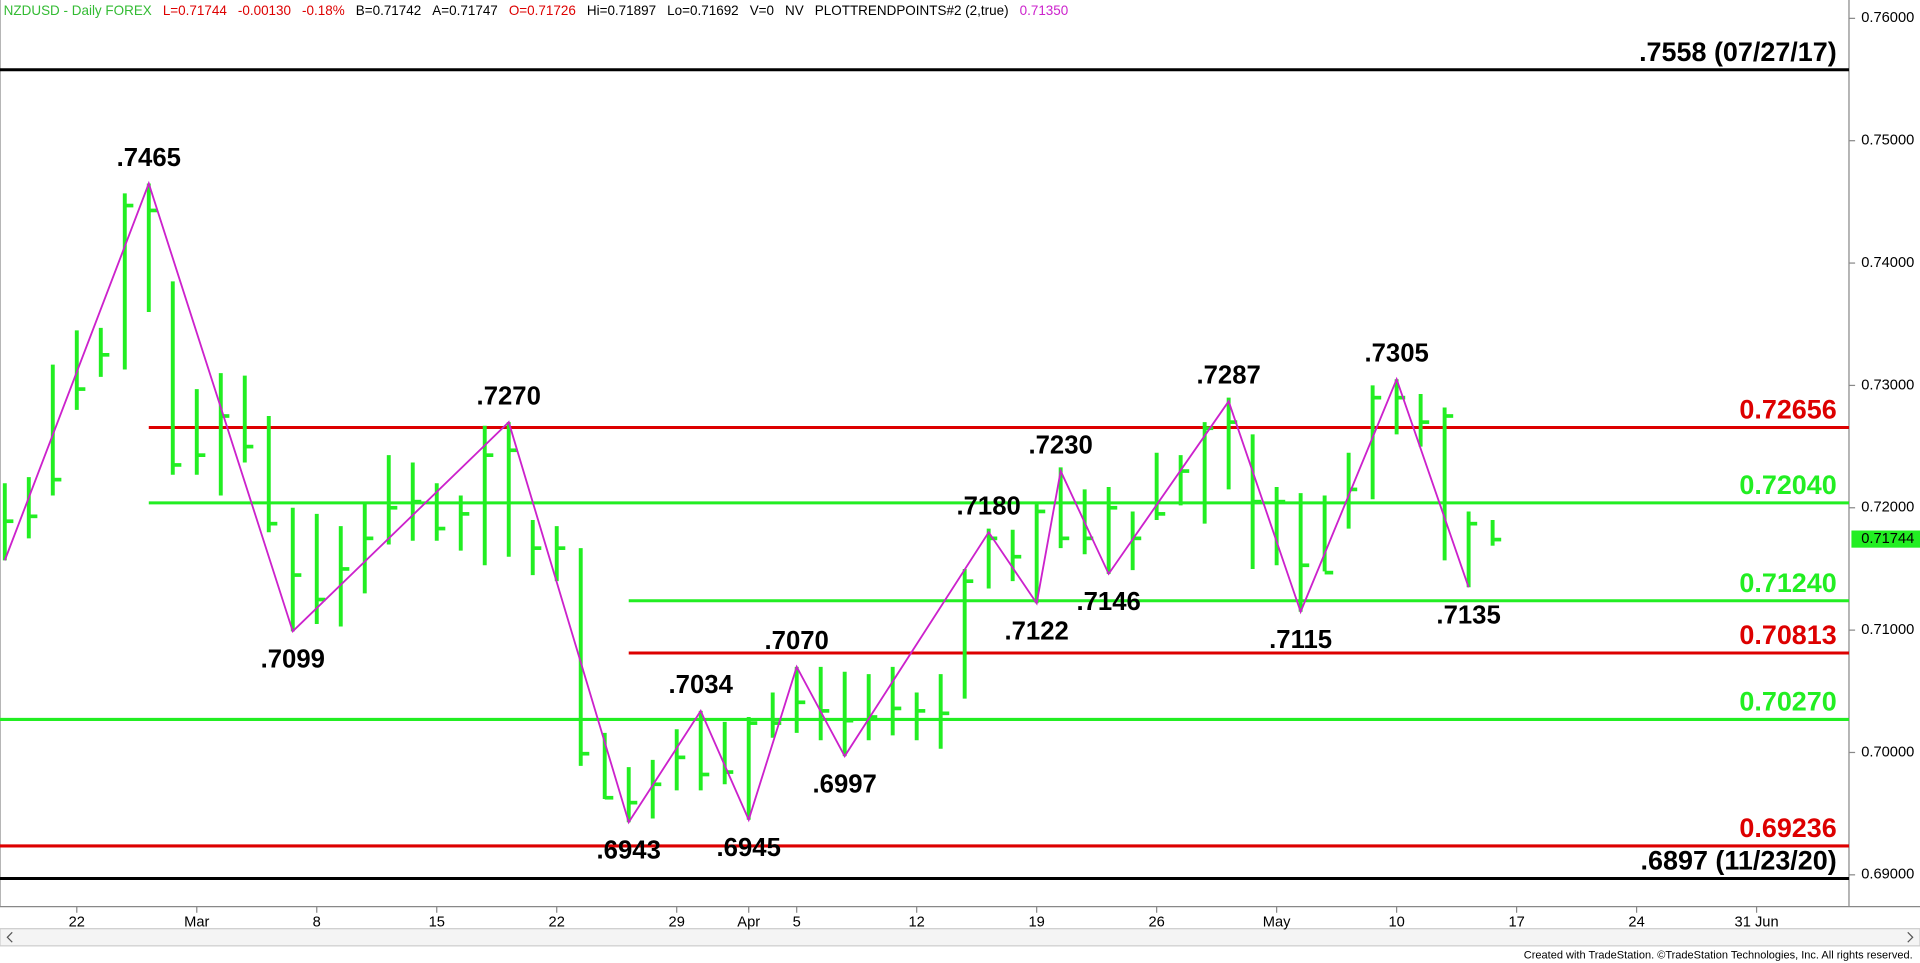 The width and height of the screenshot is (1920, 963). What do you see at coordinates (1739, 861) in the screenshot?
I see `level-label: .6897 (11/23/20)` at bounding box center [1739, 861].